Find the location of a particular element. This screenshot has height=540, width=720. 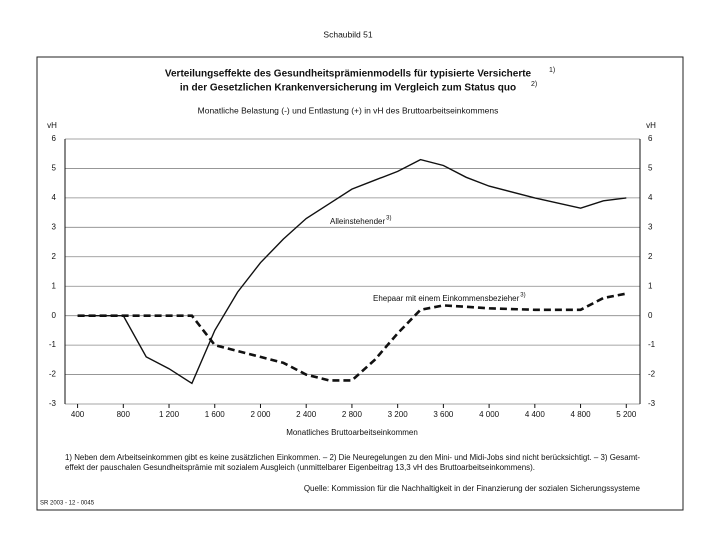

y-unit: vH is located at coordinates (52, 125).